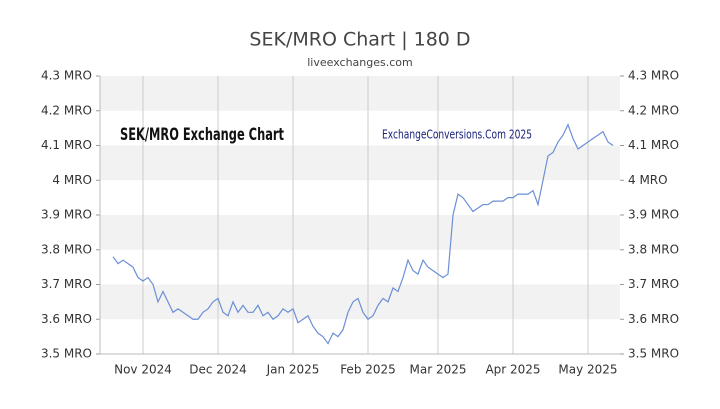  What do you see at coordinates (653, 76) in the screenshot?
I see `y2-tick-label: 4.3 MRO` at bounding box center [653, 76].